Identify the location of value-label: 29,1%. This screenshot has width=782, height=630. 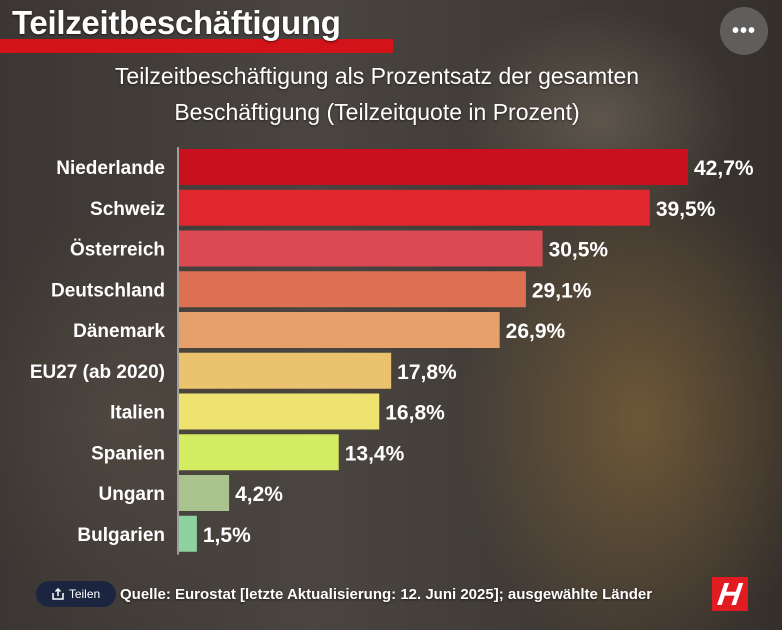
(562, 290).